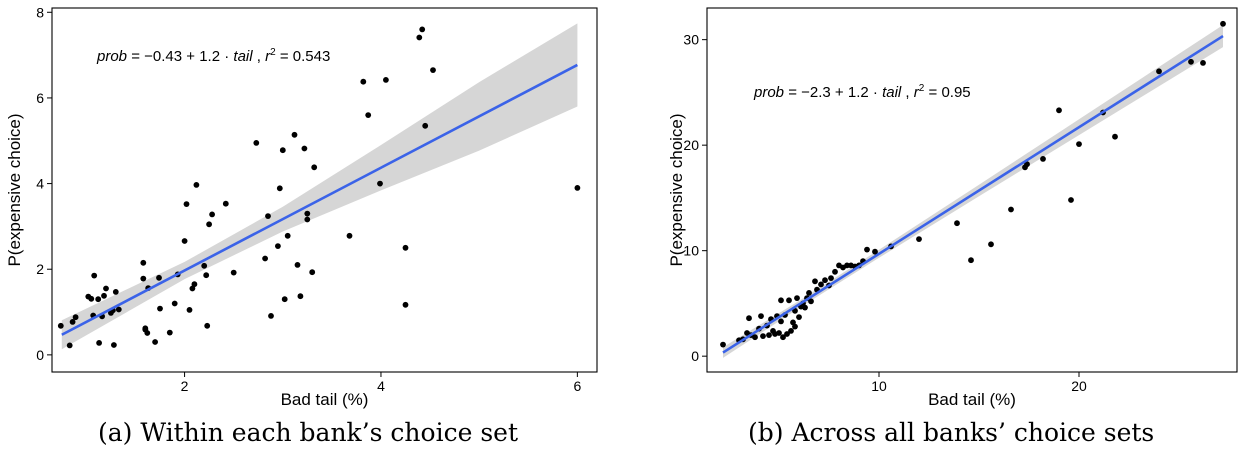 The height and width of the screenshot is (471, 1241). I want to click on y-tick-label: 6, so click(40, 98).